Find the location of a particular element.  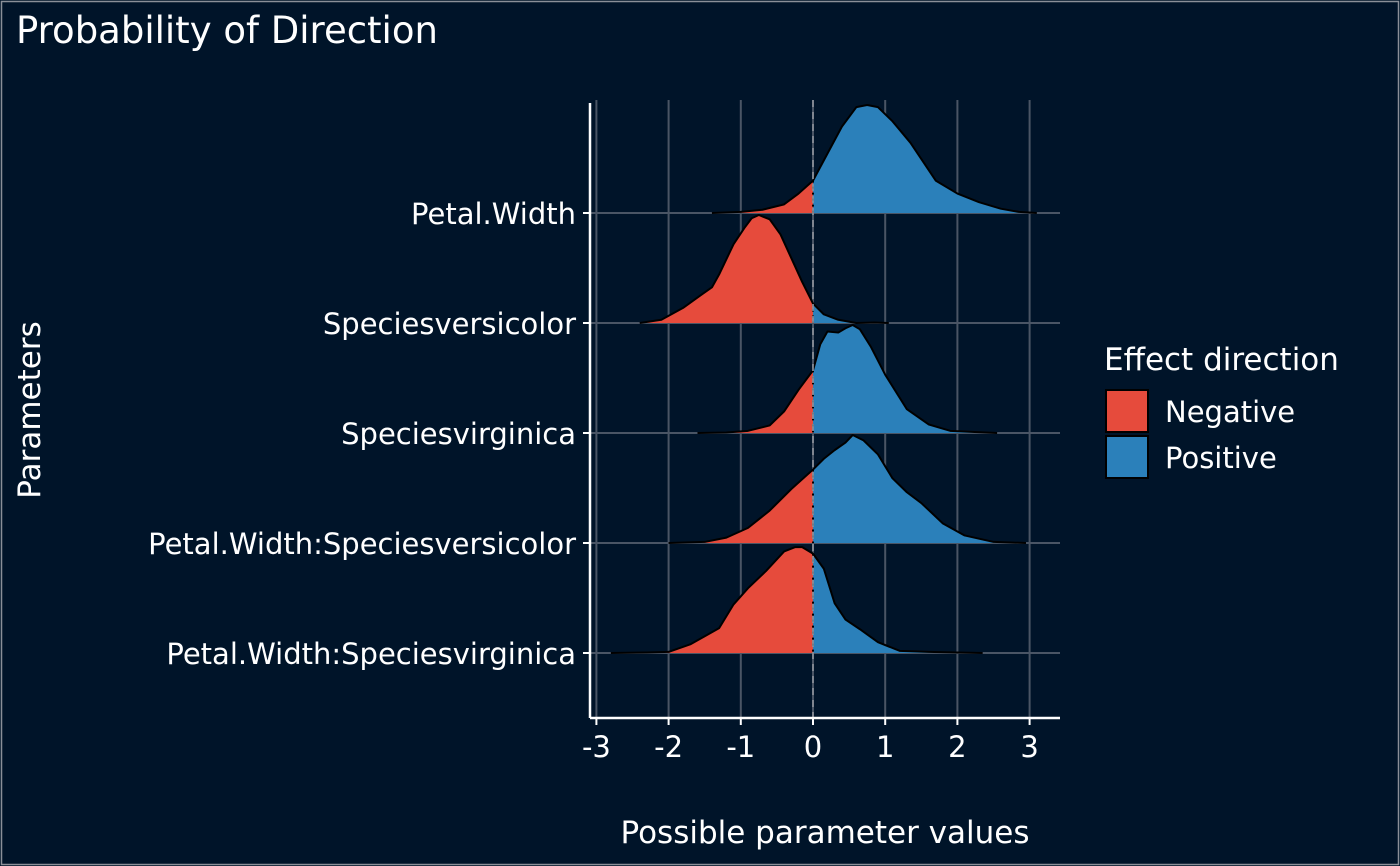

density-positive-Petal.Width:Speciesvirginica is located at coordinates (898, 603).